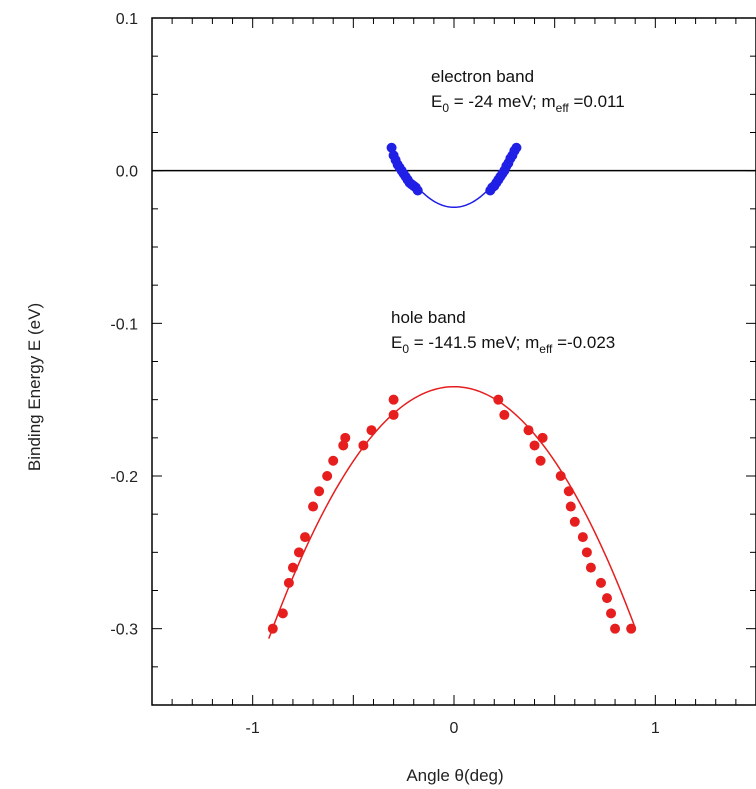 This screenshot has height=789, width=756. What do you see at coordinates (124, 630) in the screenshot?
I see `y-tick-label: -0.3` at bounding box center [124, 630].